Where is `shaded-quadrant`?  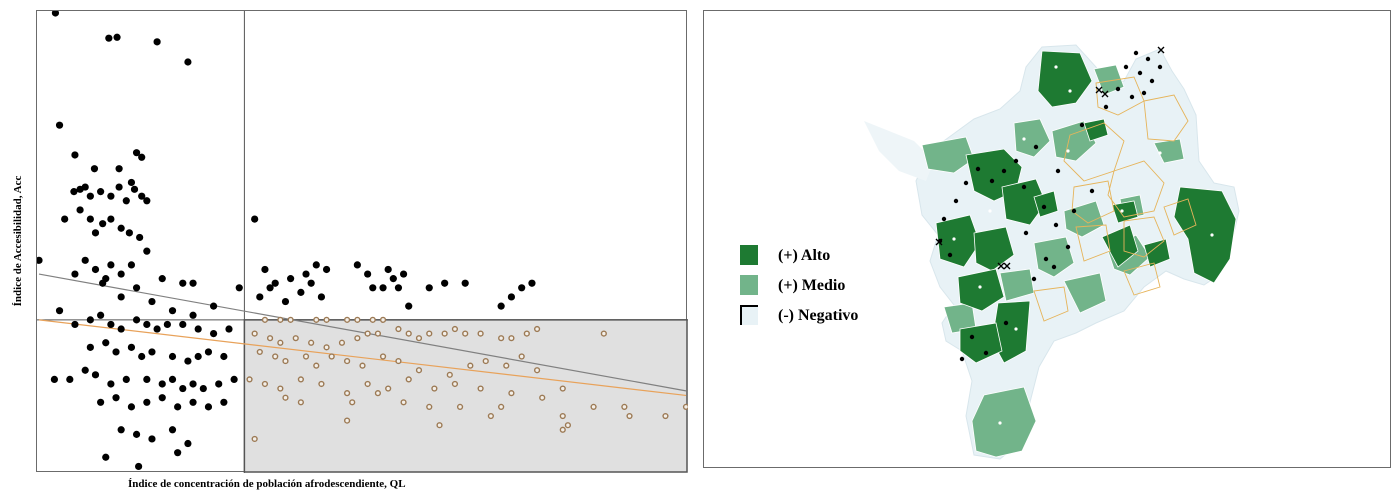 shaded-quadrant is located at coordinates (465, 396).